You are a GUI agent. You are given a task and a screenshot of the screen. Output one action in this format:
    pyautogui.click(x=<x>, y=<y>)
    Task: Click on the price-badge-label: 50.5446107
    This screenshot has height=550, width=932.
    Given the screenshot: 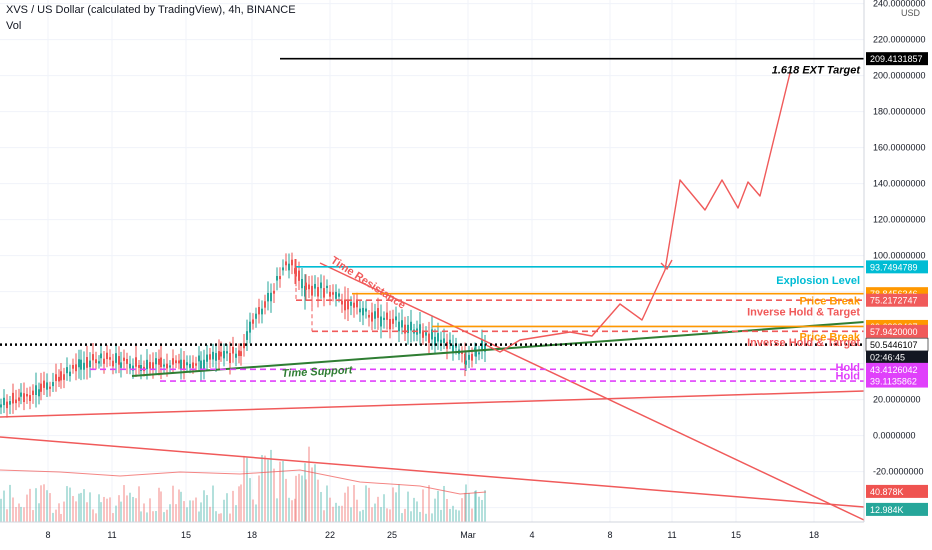 What is the action you would take?
    pyautogui.click(x=894, y=345)
    